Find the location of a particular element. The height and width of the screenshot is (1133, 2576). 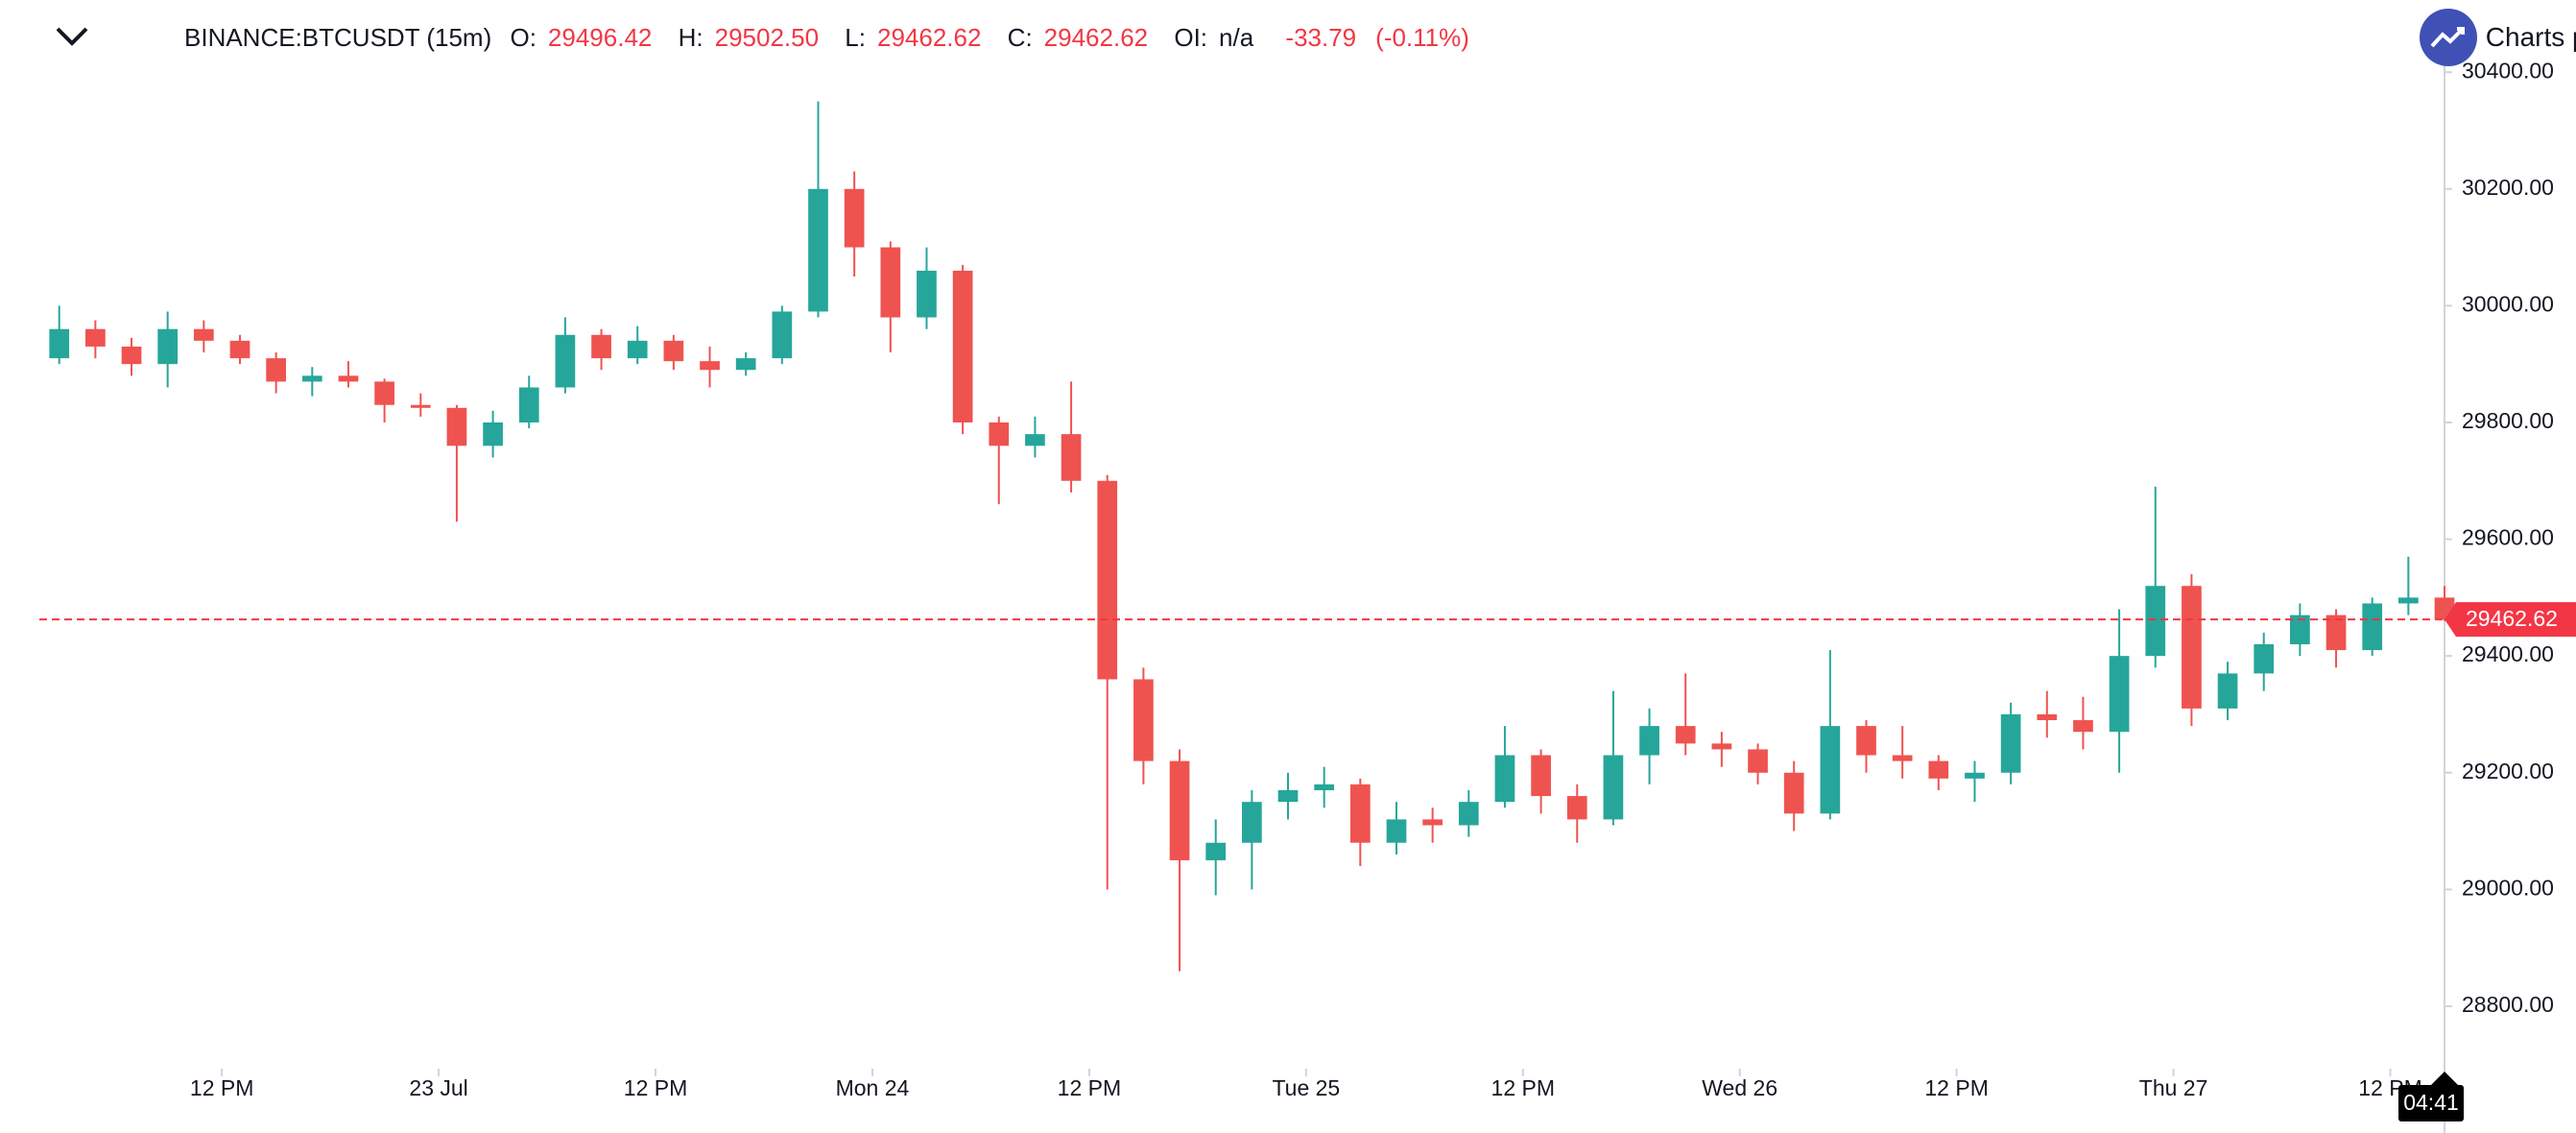

change-percent: (-0.11%) is located at coordinates (1422, 37).